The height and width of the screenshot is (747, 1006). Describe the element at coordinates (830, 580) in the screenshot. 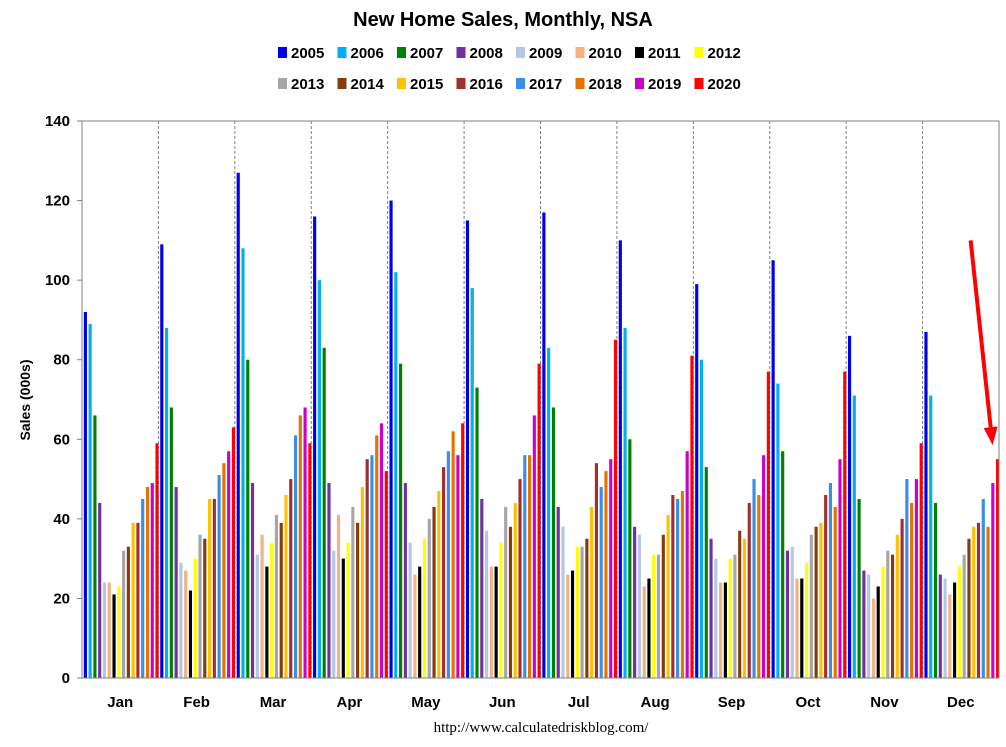

I see `bar-2017-Oct` at that location.